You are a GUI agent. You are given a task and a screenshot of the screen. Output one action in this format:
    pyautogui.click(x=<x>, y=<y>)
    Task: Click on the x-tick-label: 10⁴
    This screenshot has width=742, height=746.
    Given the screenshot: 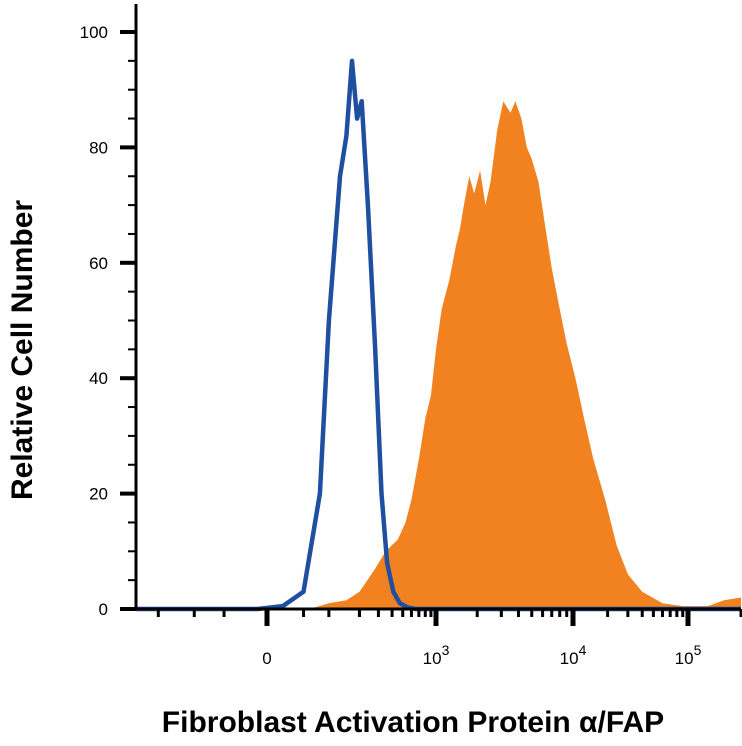 What is the action you would take?
    pyautogui.click(x=573, y=655)
    